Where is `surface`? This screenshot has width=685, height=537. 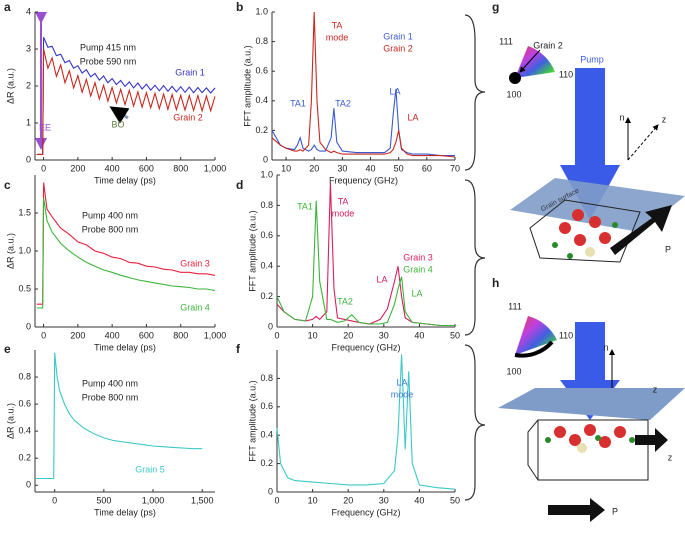 surface is located at coordinates (591, 404).